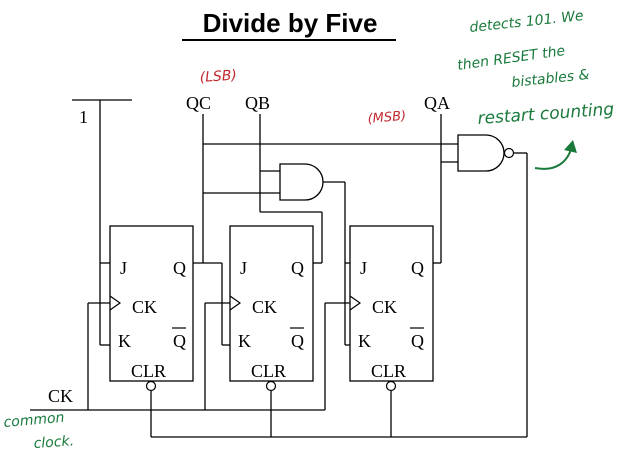 This screenshot has height=466, width=617. Describe the element at coordinates (551, 79) in the screenshot. I see `note-line-3: bistables &` at that location.